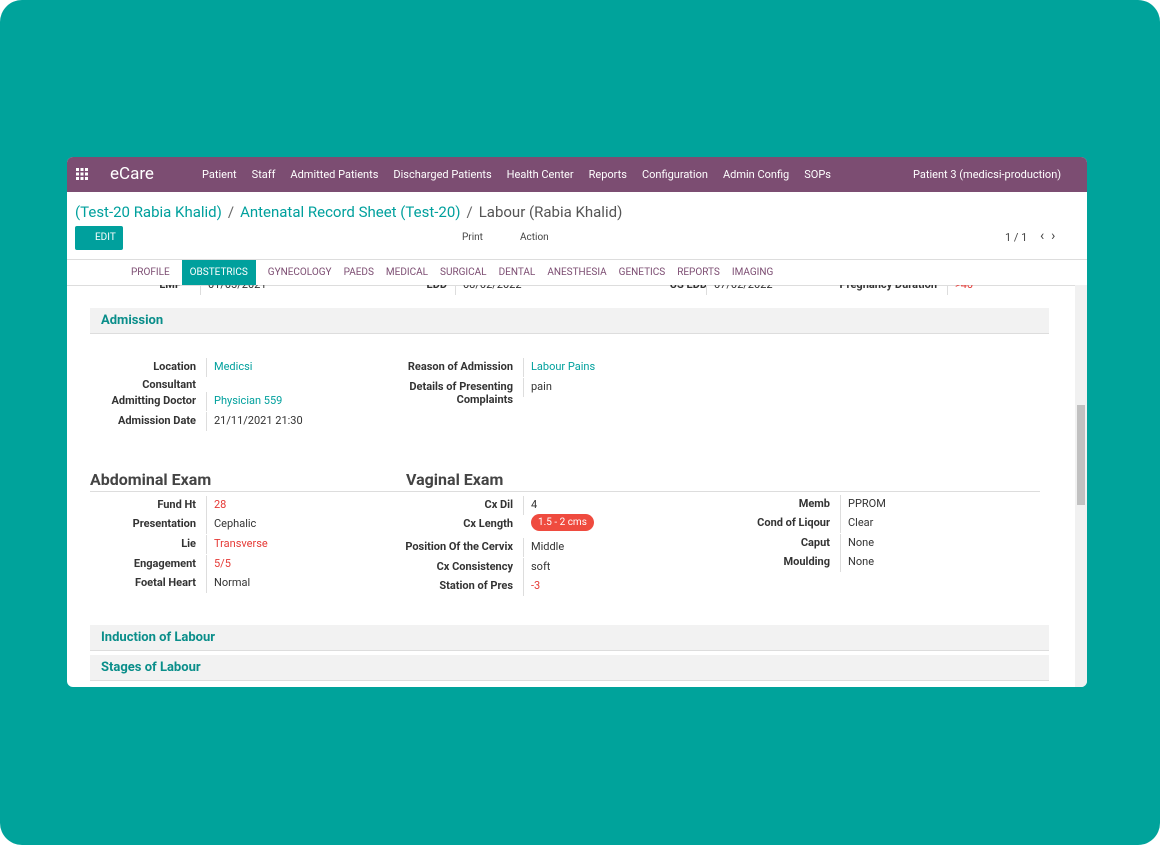  What do you see at coordinates (537, 387) in the screenshot?
I see `field-value: pain` at bounding box center [537, 387].